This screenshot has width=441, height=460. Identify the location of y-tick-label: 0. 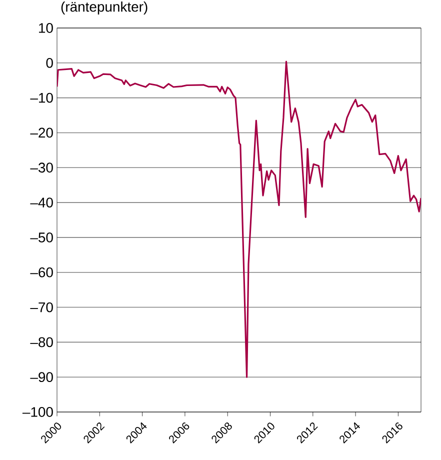
(49, 63).